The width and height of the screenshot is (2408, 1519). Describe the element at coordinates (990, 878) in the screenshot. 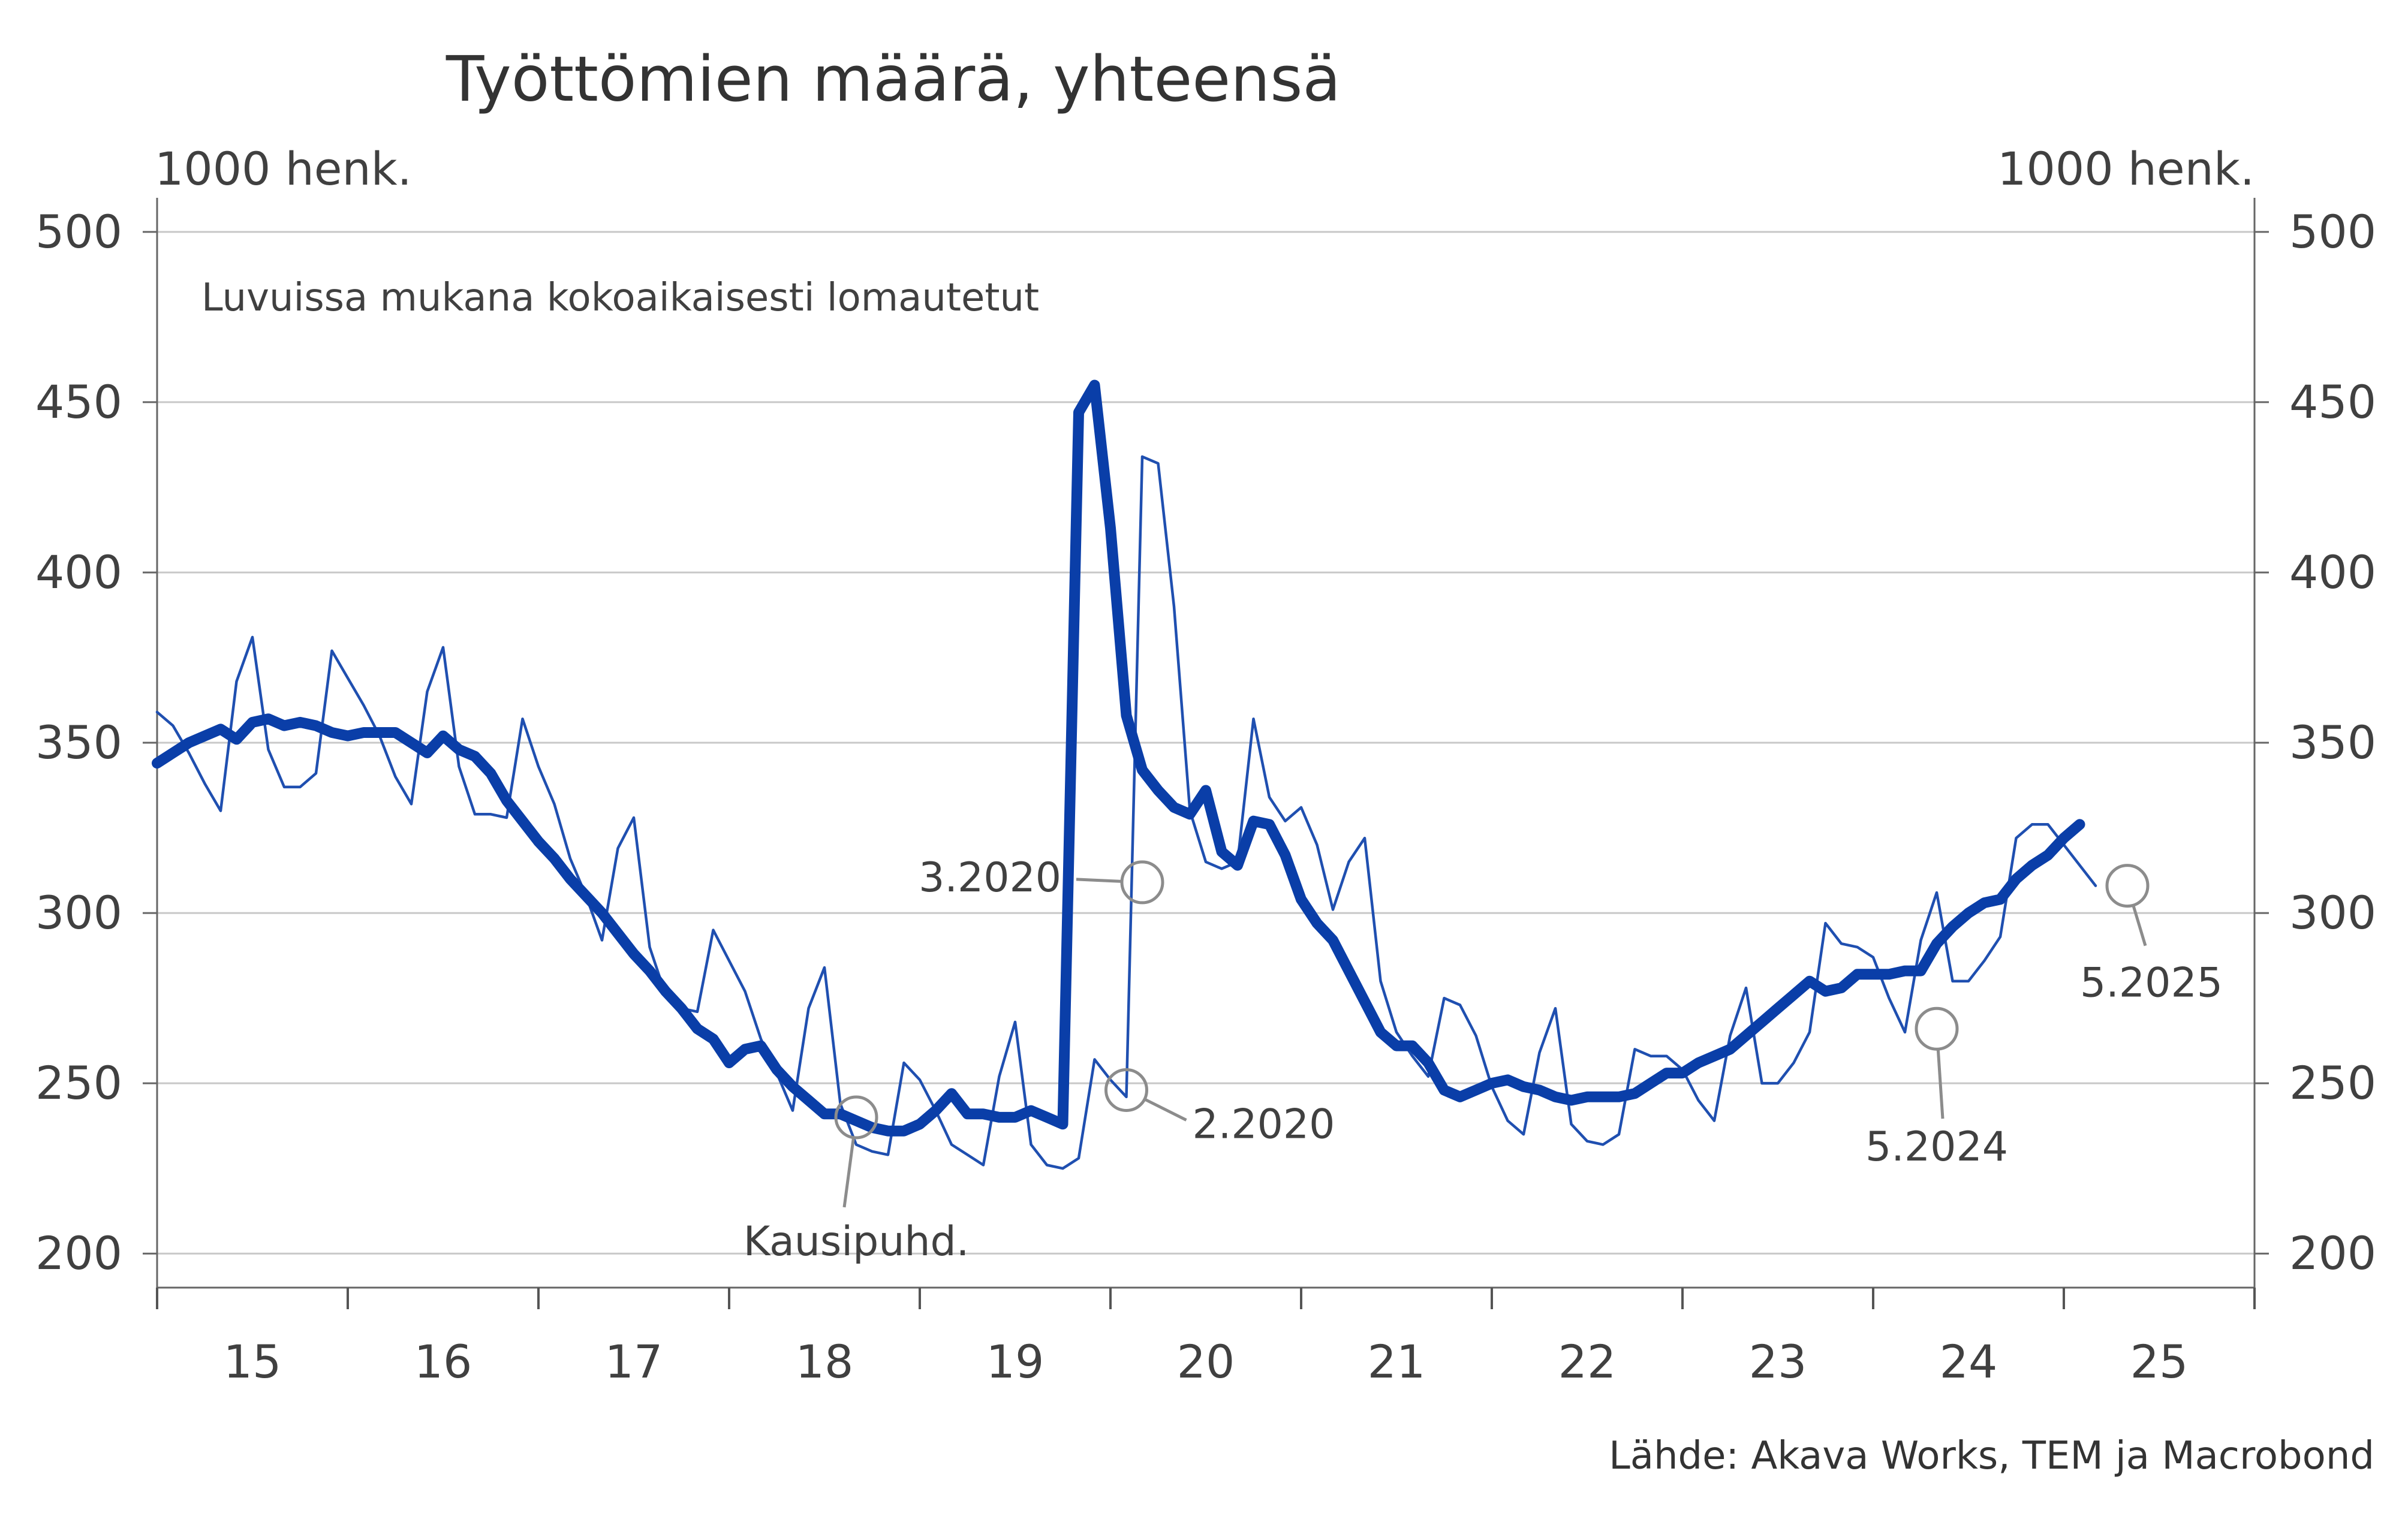

I see `annotation-label: 3.2020` at that location.